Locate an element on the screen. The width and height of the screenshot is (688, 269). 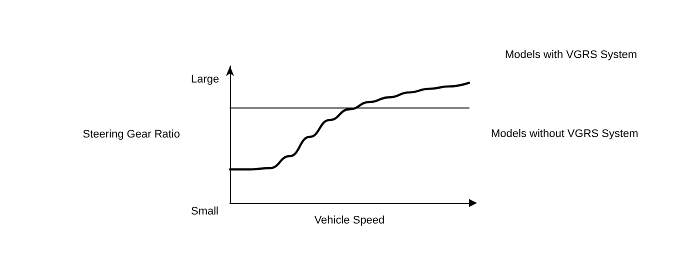
text: Models without VGRS System is located at coordinates (564, 134).